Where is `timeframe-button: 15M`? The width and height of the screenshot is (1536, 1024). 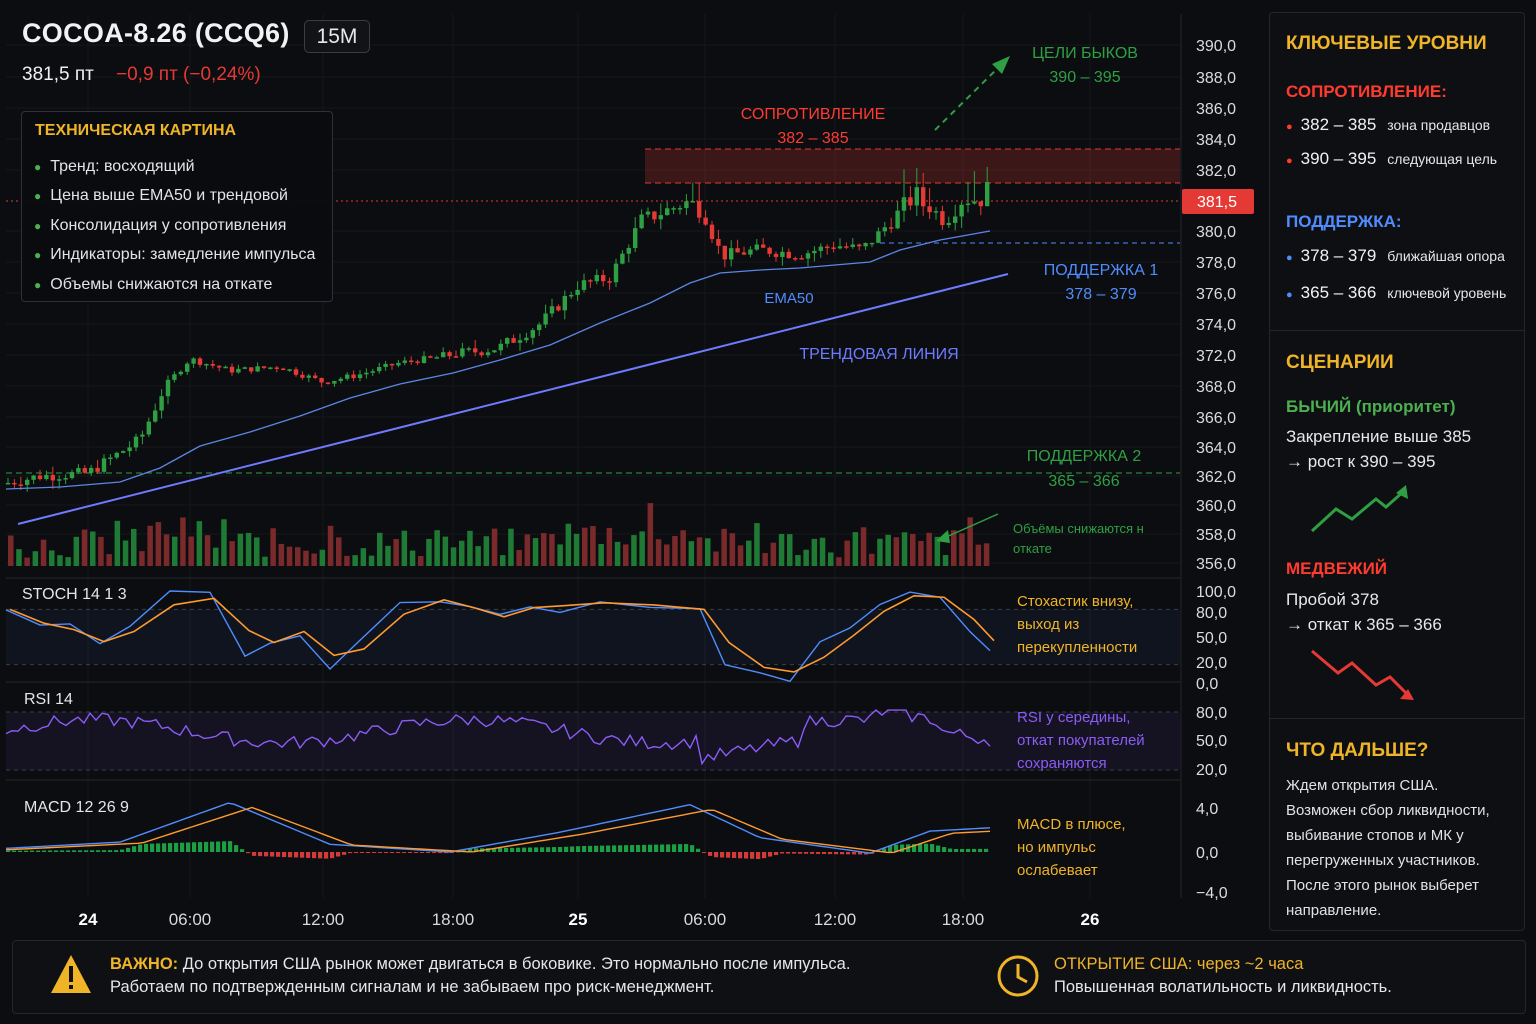
timeframe-button: 15M is located at coordinates (337, 36).